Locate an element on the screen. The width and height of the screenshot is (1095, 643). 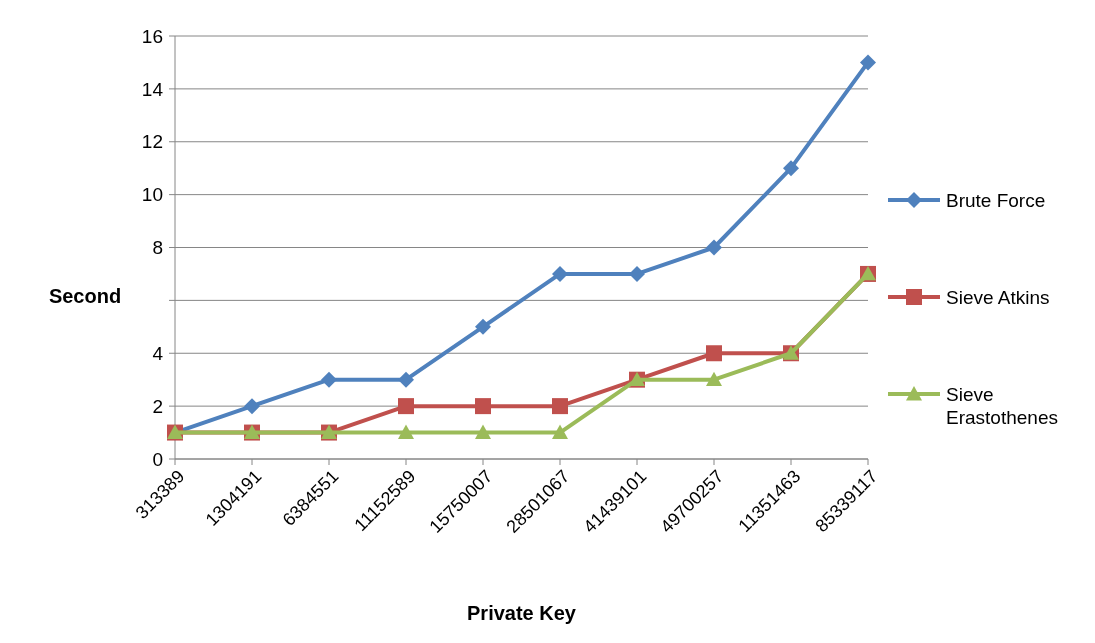
y-tick-label: 14 is located at coordinates (152, 89).